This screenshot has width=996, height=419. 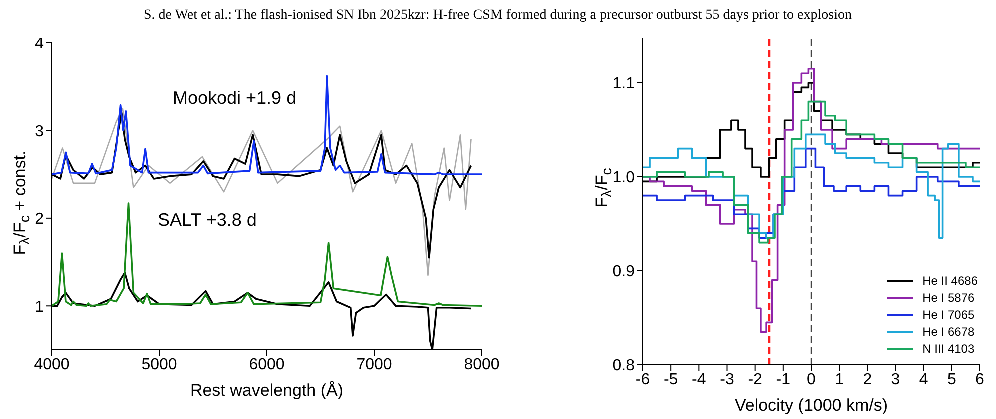 I want to click on x-tick-label: -2, so click(x=755, y=379).